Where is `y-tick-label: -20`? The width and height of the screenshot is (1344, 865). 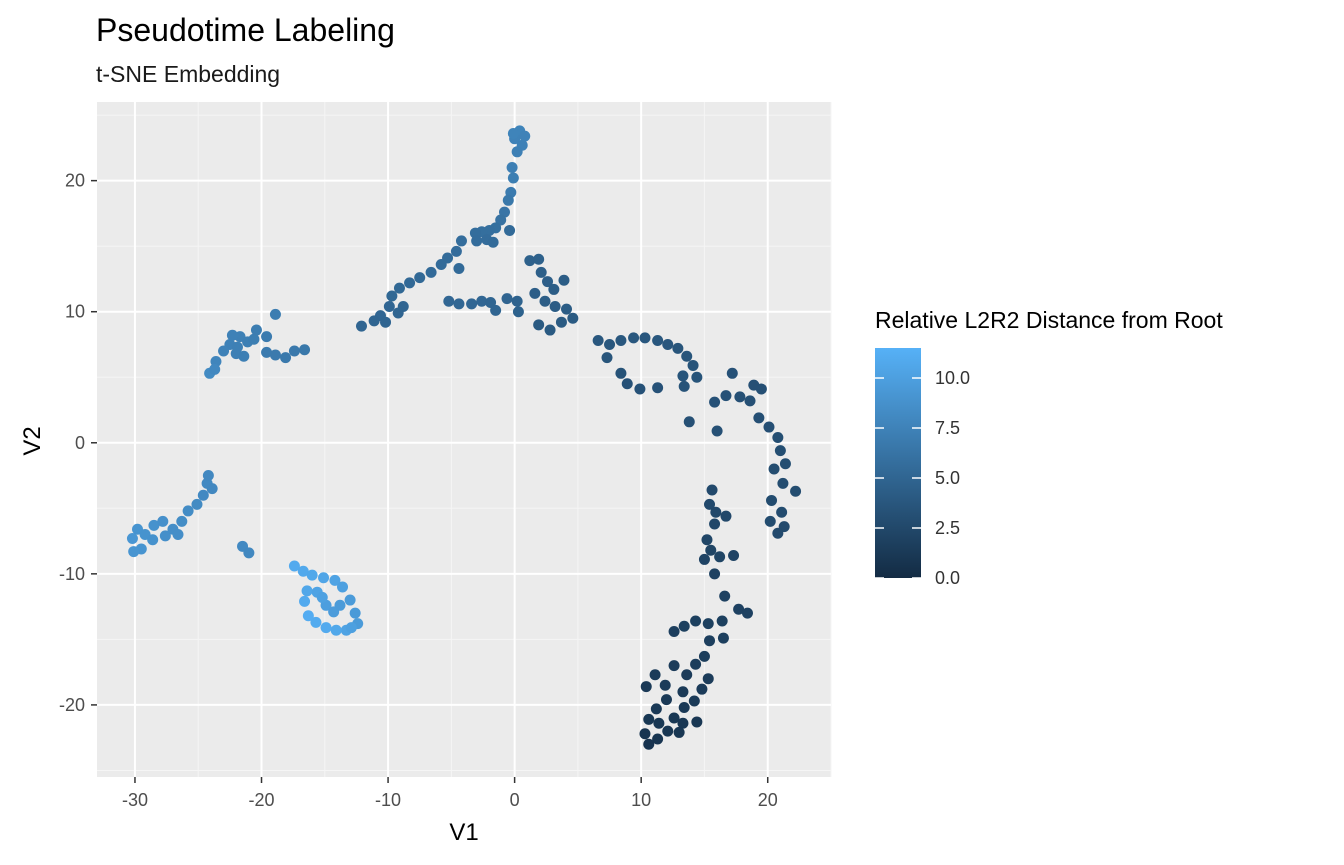 y-tick-label: -20 is located at coordinates (72, 705).